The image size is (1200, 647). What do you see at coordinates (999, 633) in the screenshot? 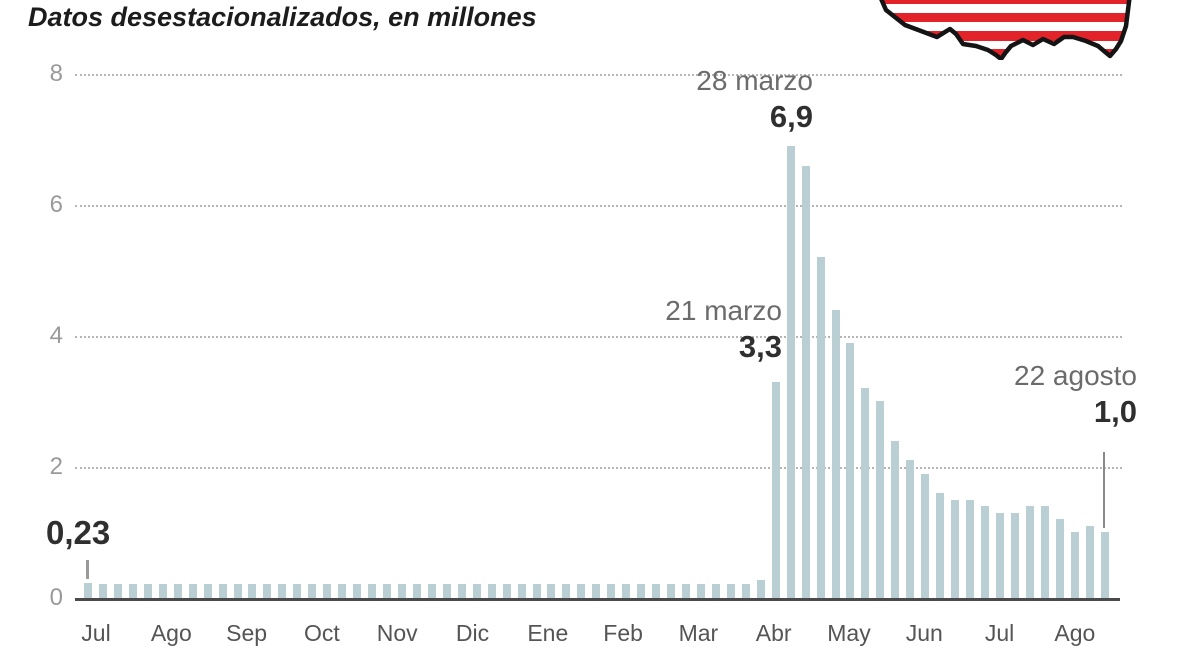
I see `x-axis-month-12: Jul` at bounding box center [999, 633].